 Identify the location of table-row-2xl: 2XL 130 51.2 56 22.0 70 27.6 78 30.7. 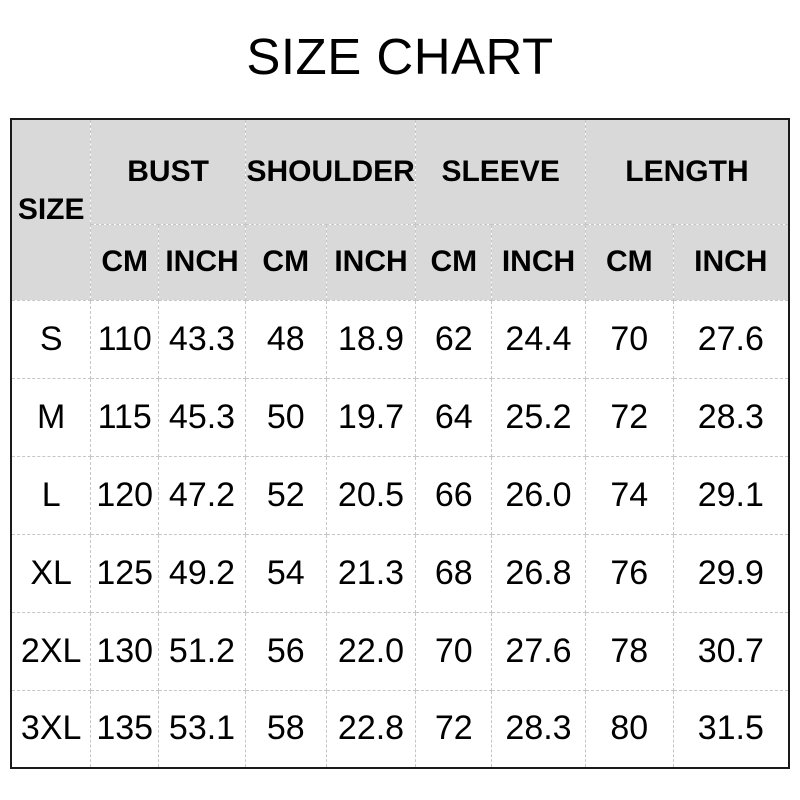
(400, 651).